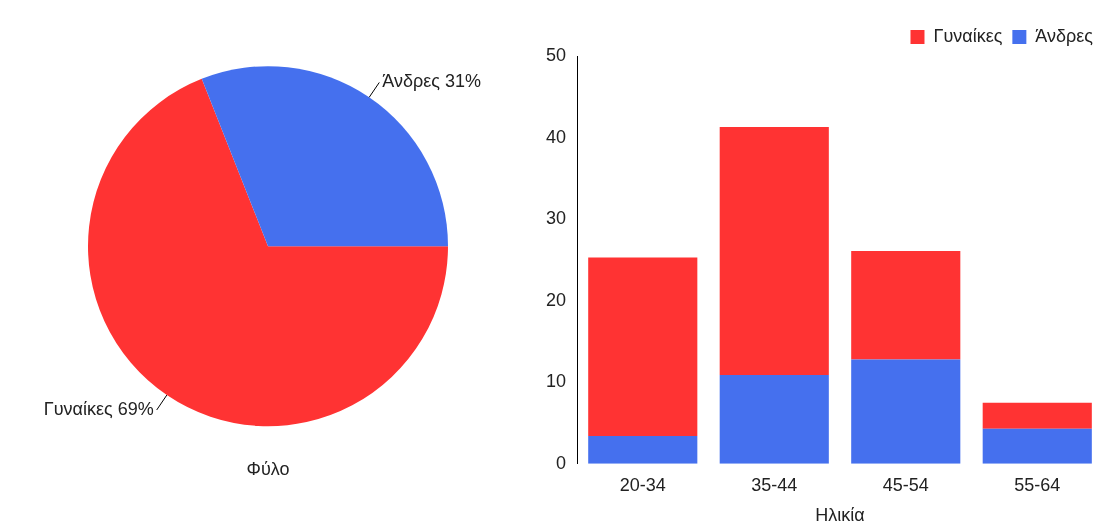 The height and width of the screenshot is (531, 1105). I want to click on text: Φύλο, so click(268, 469).